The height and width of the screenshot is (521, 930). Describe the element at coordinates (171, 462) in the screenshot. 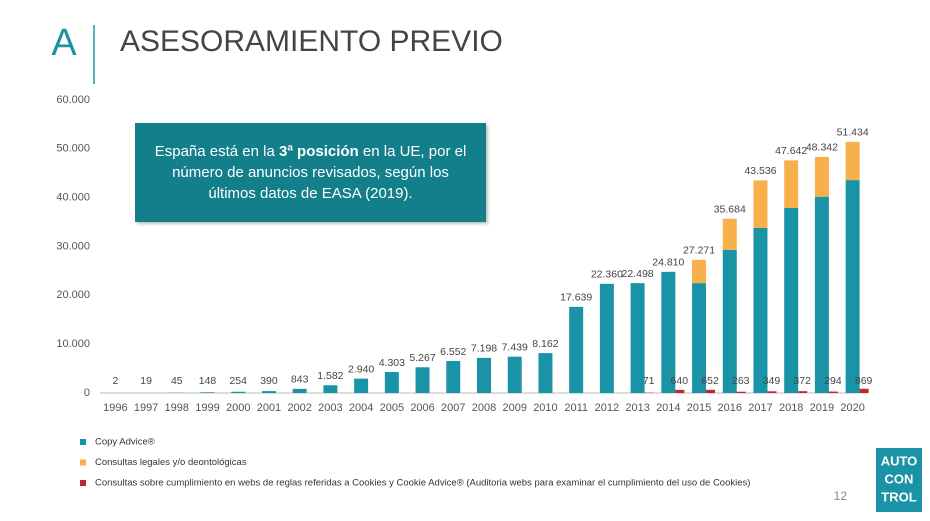

I see `legend-label: Consultas legales y/o deontológicas` at that location.